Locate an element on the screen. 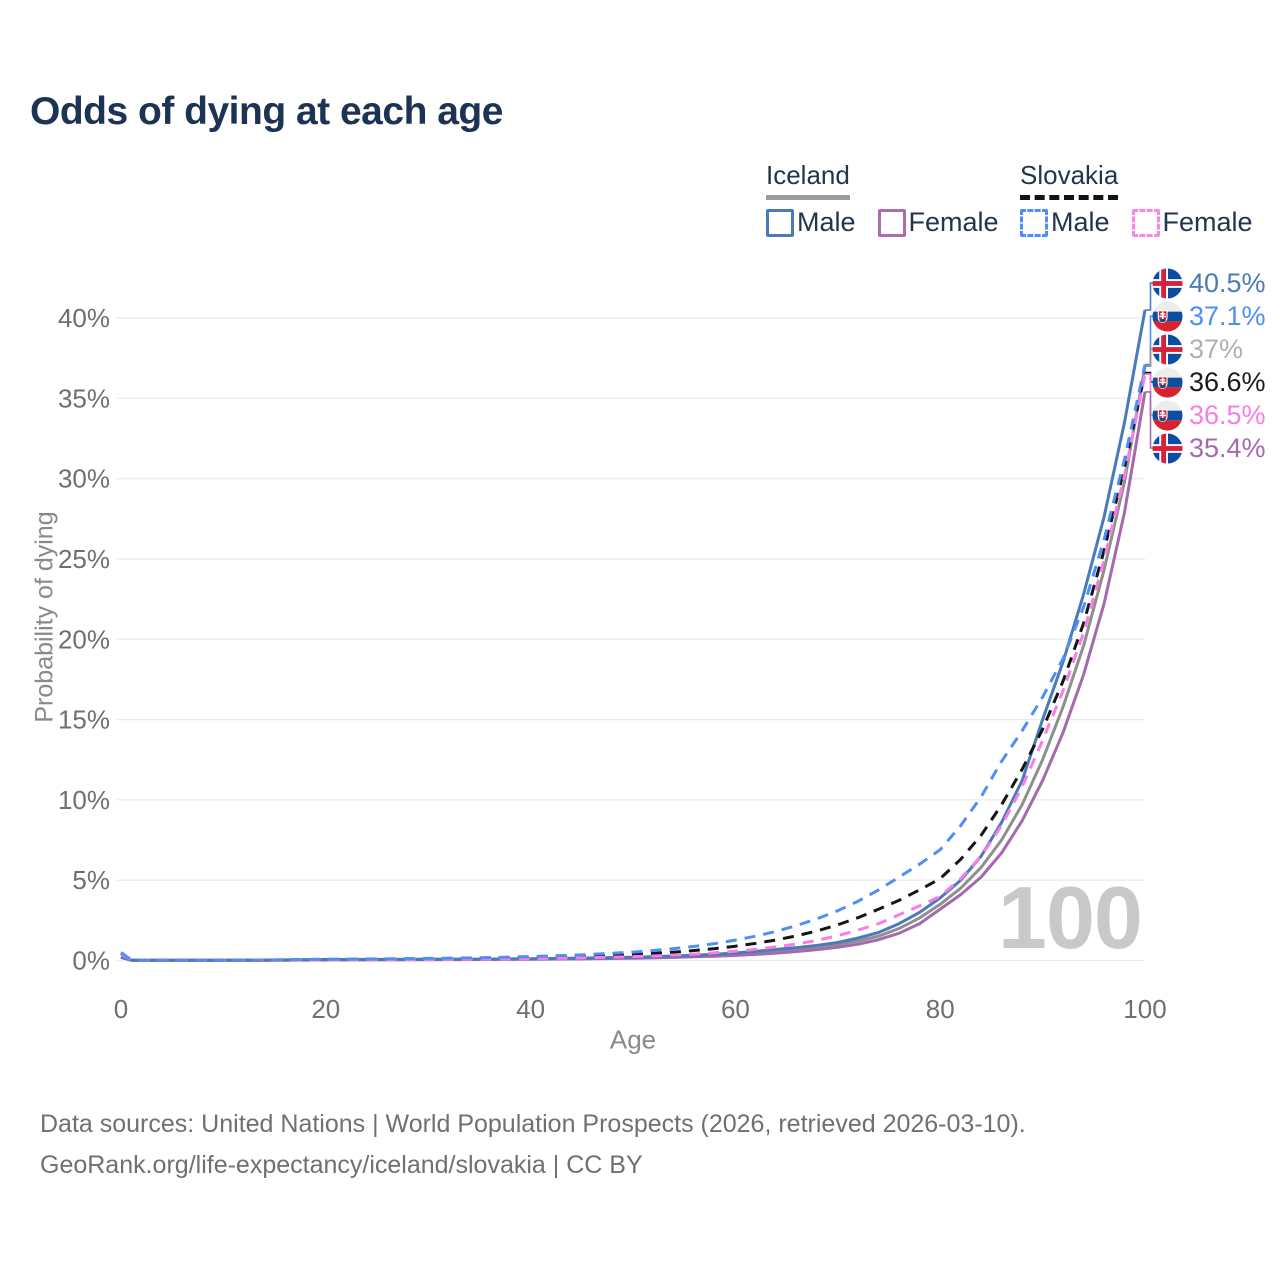  x-axis-title: Age is located at coordinates (633, 1039).